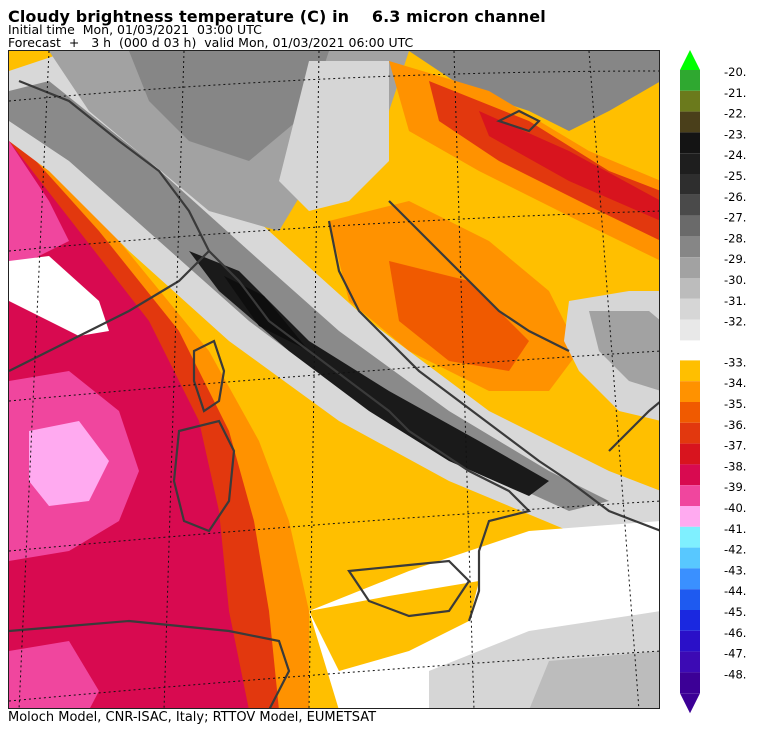 The width and height of the screenshot is (760, 731). What do you see at coordinates (735, 322) in the screenshot?
I see `legend-label: -32.` at bounding box center [735, 322].